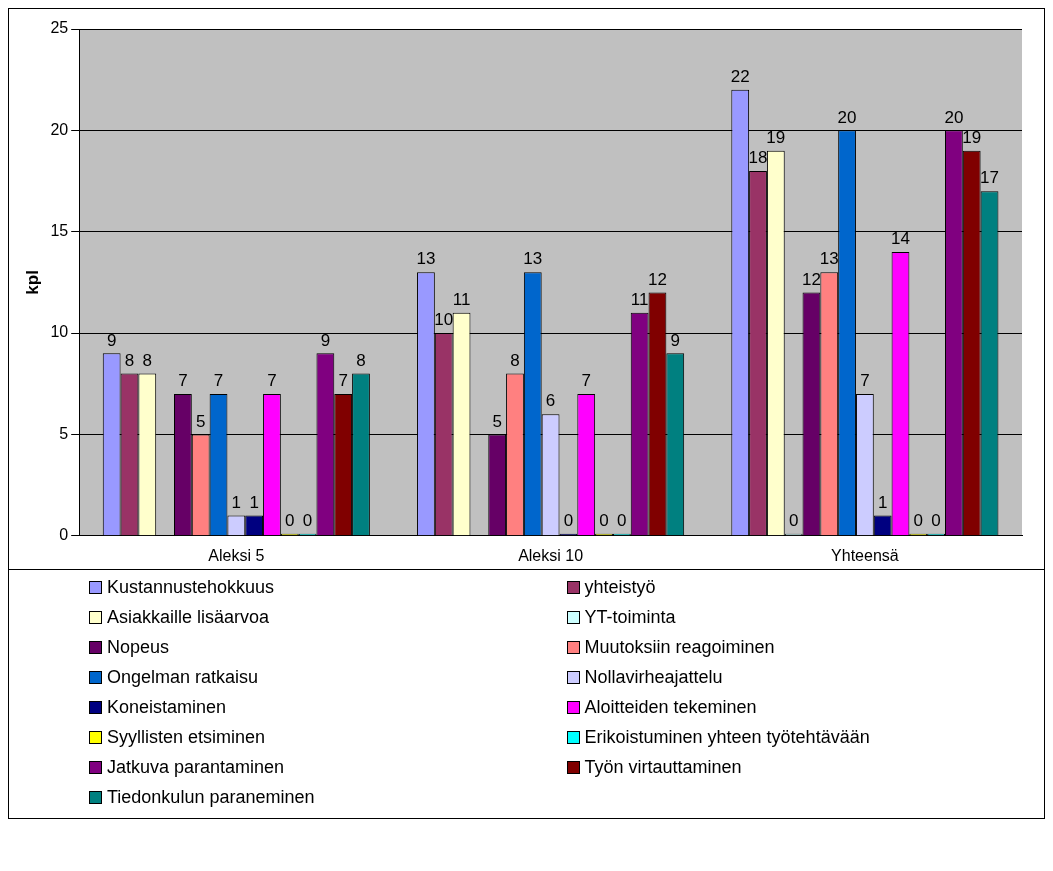 This screenshot has width=1053, height=871. I want to click on legend-label: Nollavirheajattelu, so click(653, 677).